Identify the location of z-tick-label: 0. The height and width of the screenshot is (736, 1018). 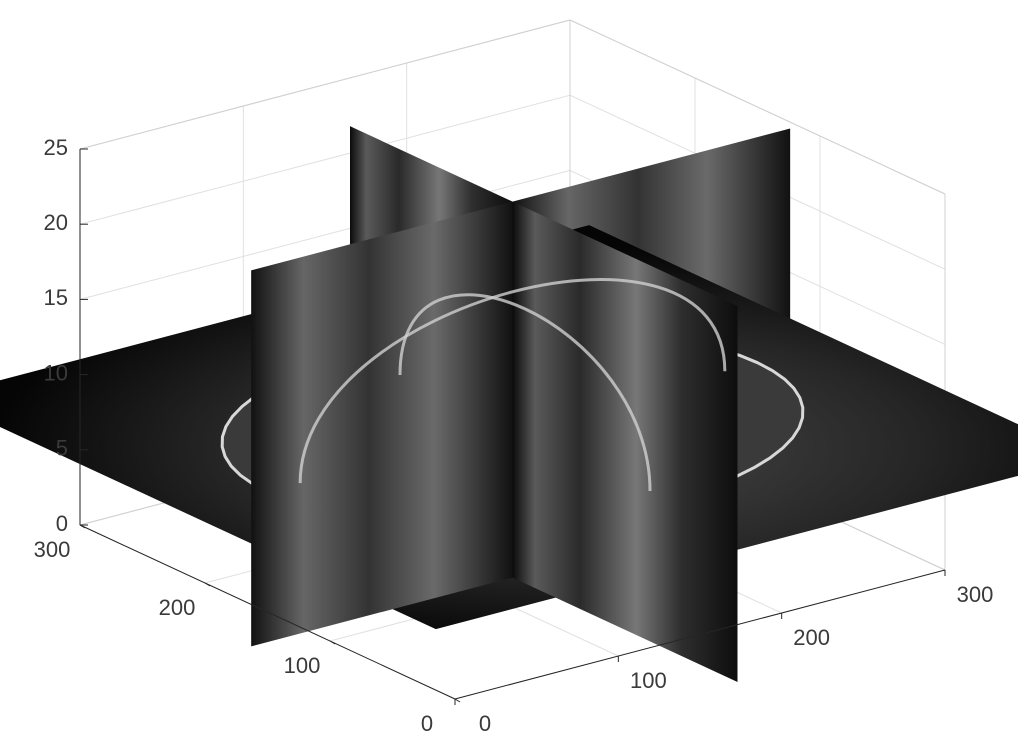
(62, 523).